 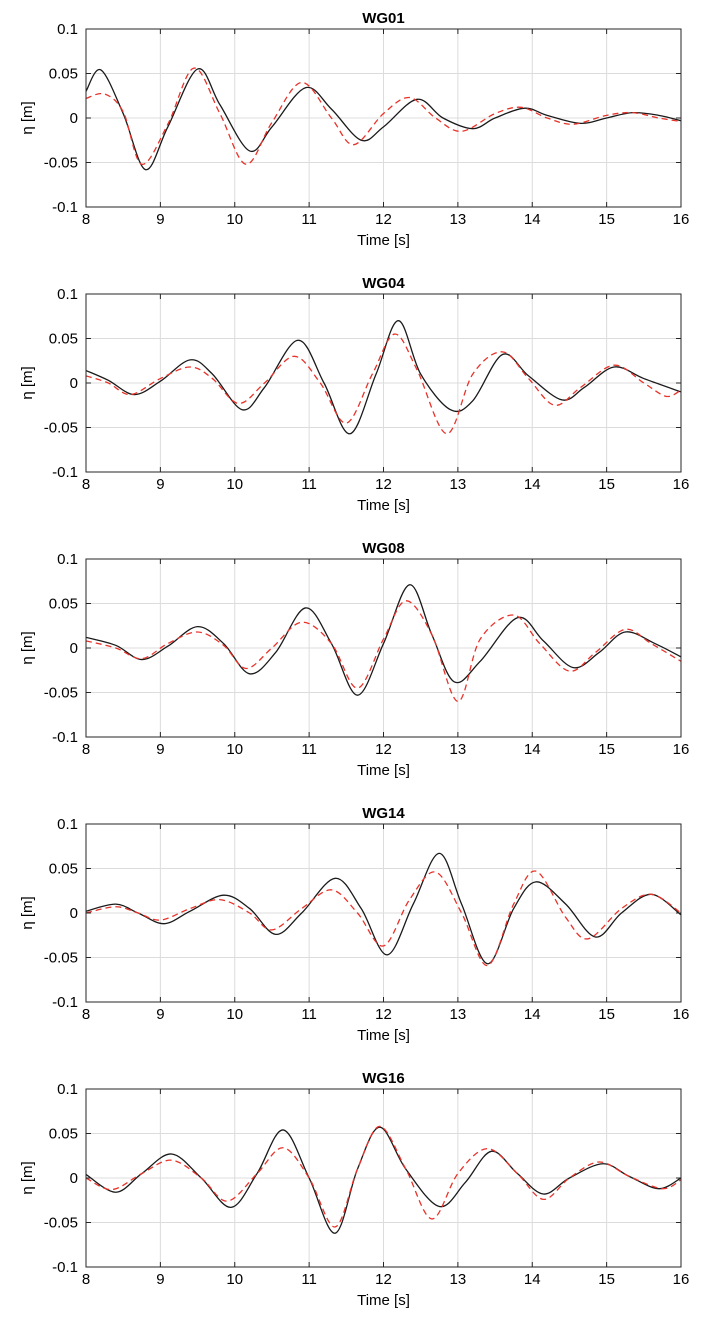 I want to click on chart-title: WG16, so click(x=383, y=1078).